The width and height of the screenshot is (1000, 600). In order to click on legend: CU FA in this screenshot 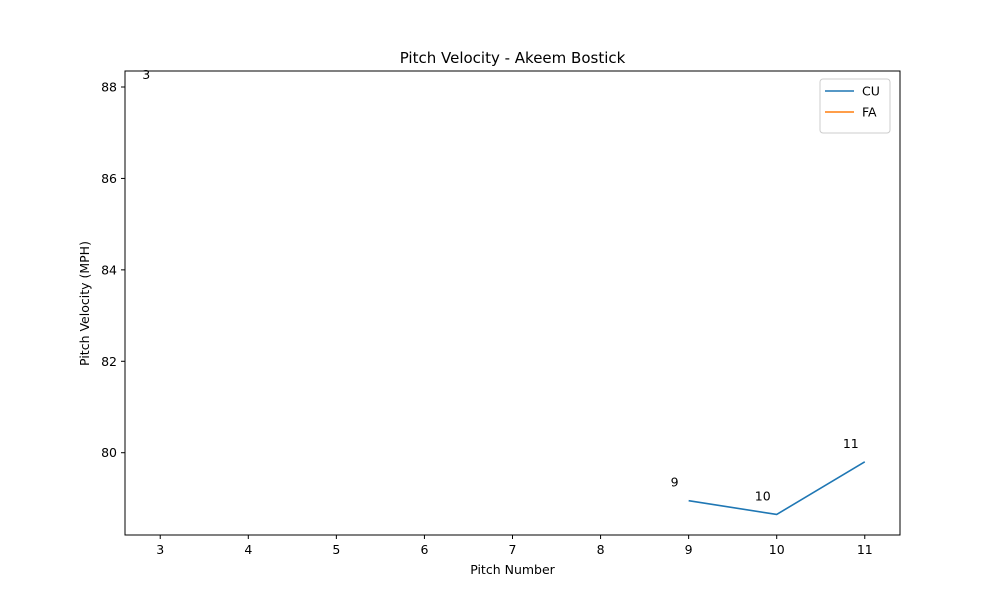, I will do `click(855, 106)`.